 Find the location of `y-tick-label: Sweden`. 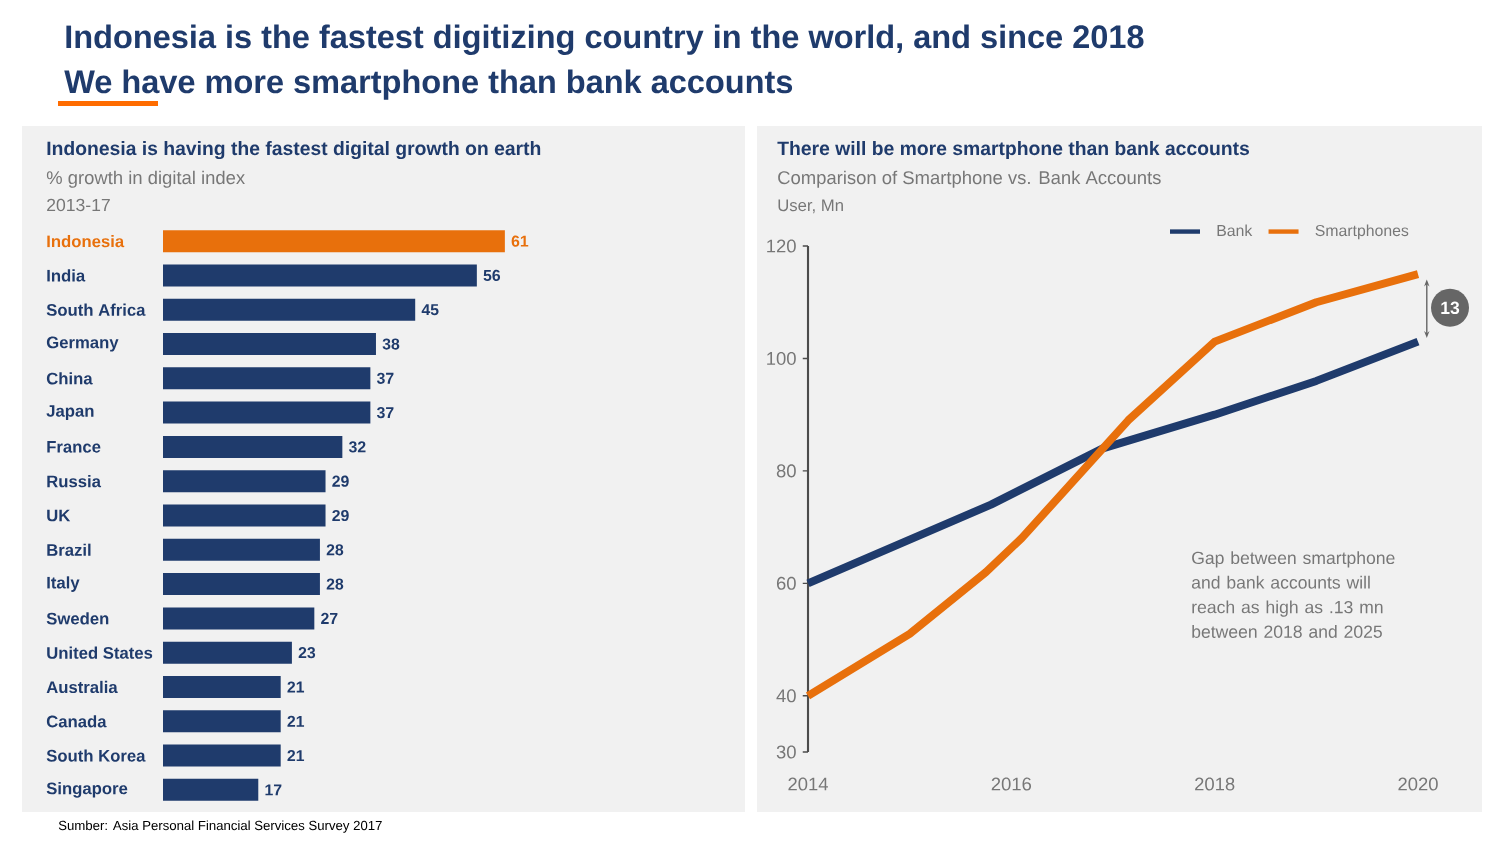

y-tick-label: Sweden is located at coordinates (77, 618).